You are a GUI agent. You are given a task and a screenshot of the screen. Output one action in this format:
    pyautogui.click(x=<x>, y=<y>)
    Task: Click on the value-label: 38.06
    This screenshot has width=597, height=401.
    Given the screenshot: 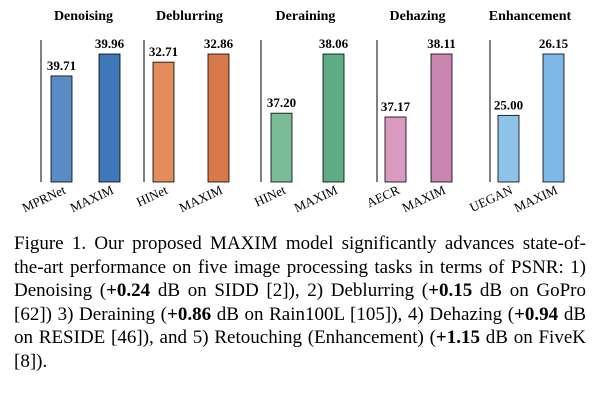 What is the action you would take?
    pyautogui.click(x=334, y=43)
    